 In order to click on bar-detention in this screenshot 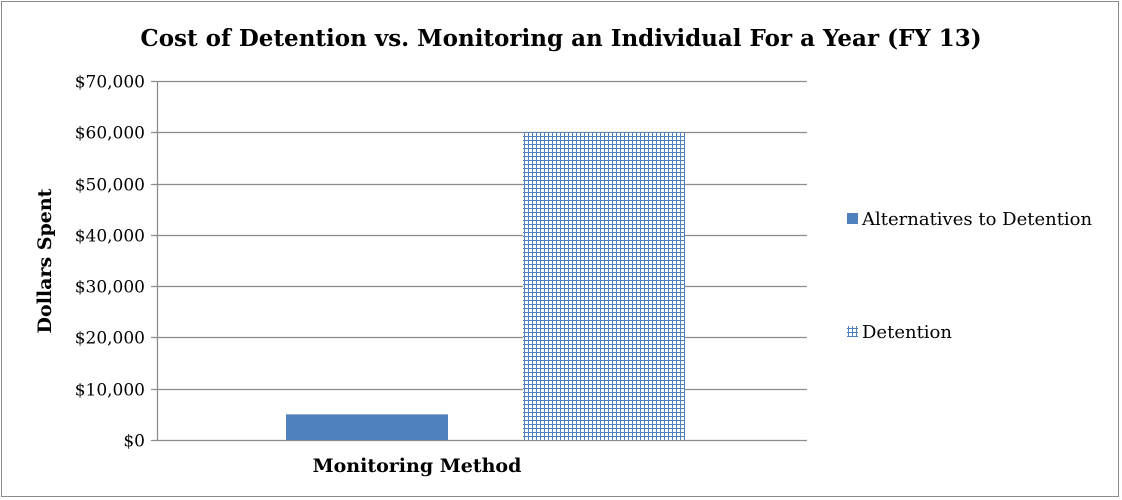, I will do `click(604, 286)`.